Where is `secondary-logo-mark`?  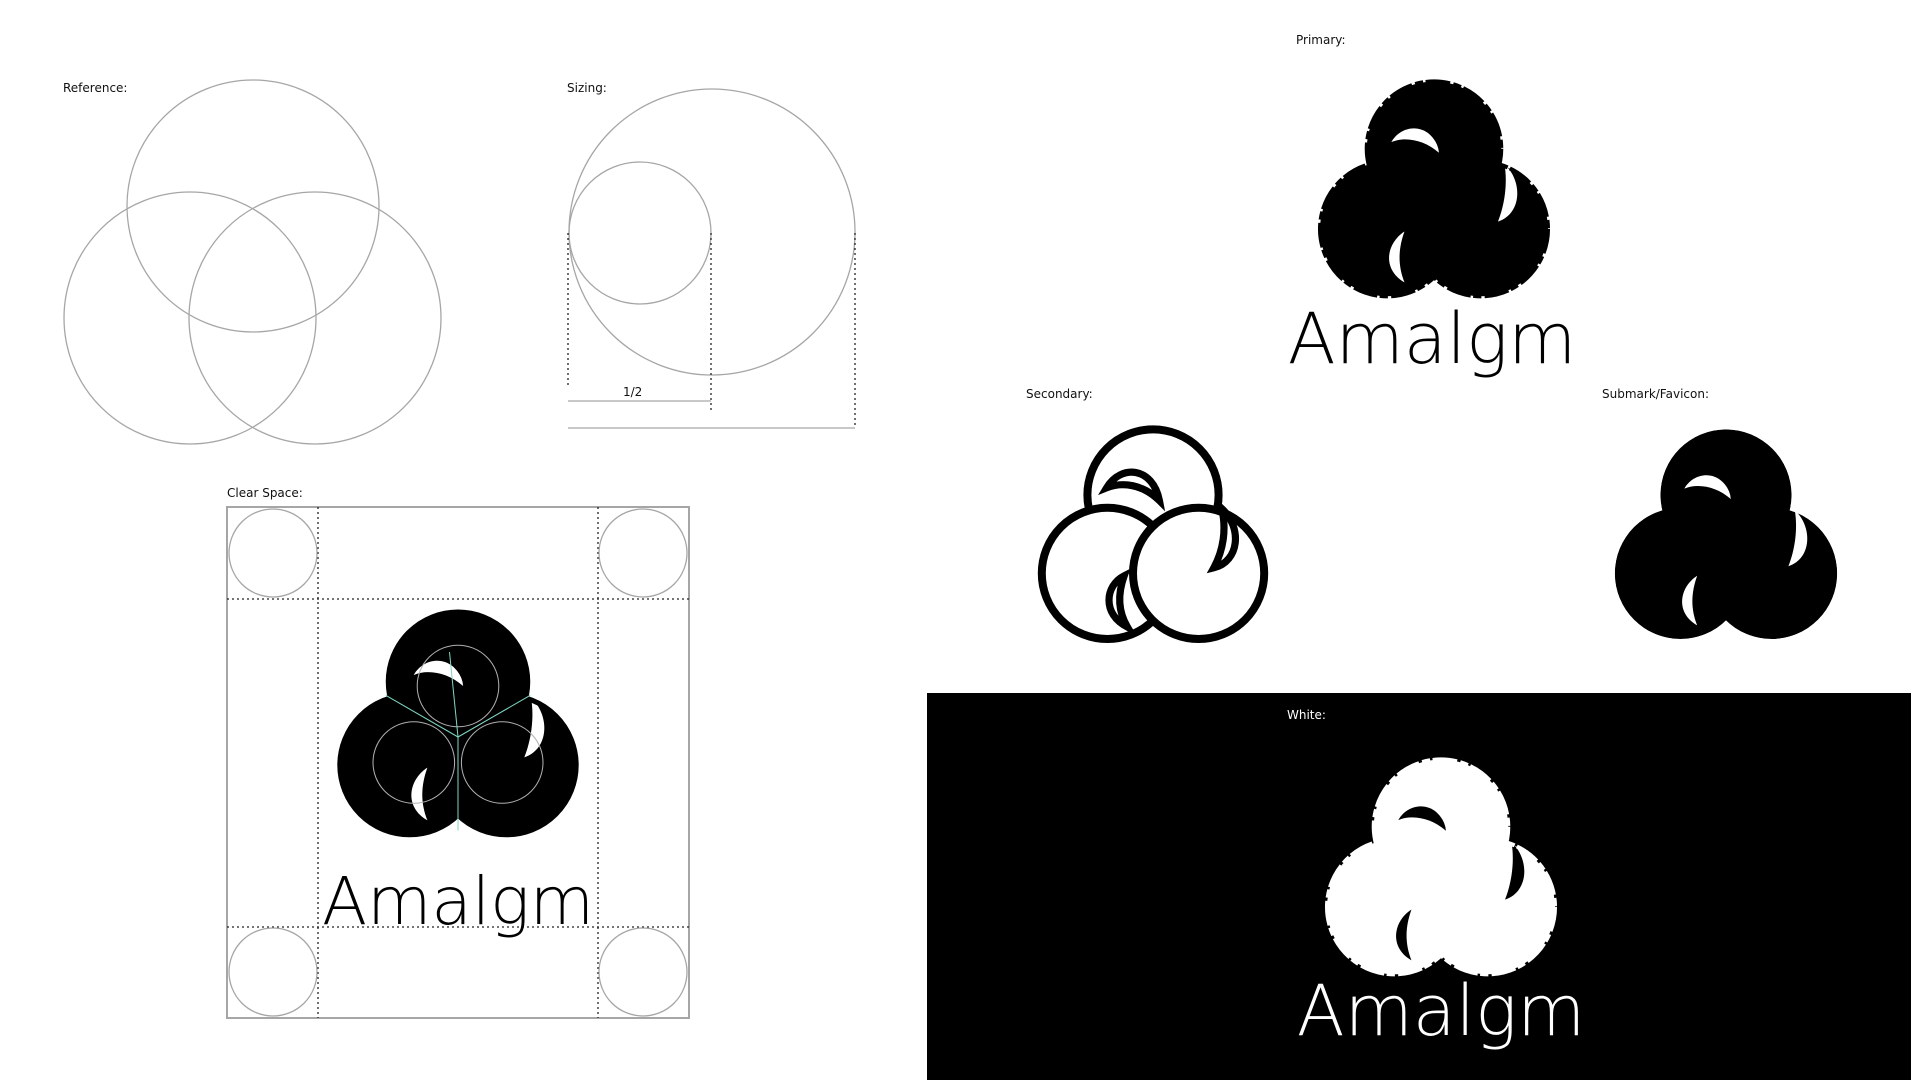 secondary-logo-mark is located at coordinates (1153, 534).